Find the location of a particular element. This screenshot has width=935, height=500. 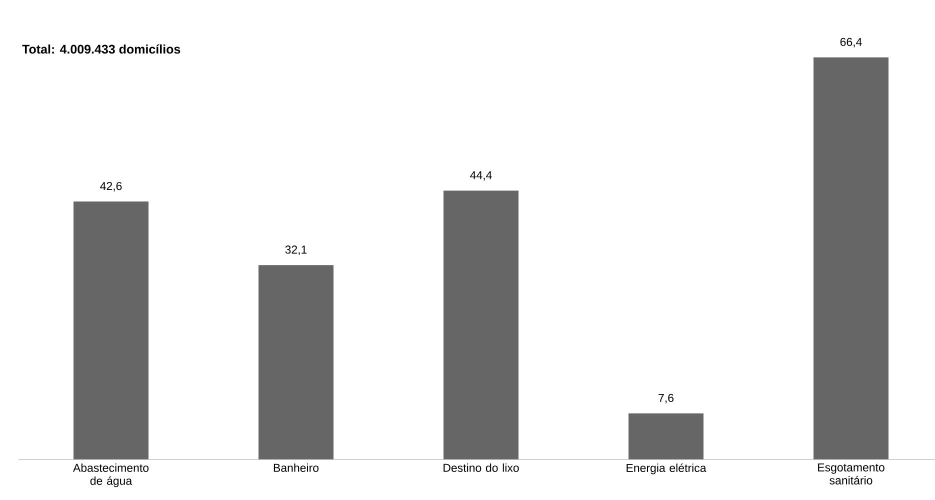

x-tick-label: Destino do lixo is located at coordinates (481, 467).